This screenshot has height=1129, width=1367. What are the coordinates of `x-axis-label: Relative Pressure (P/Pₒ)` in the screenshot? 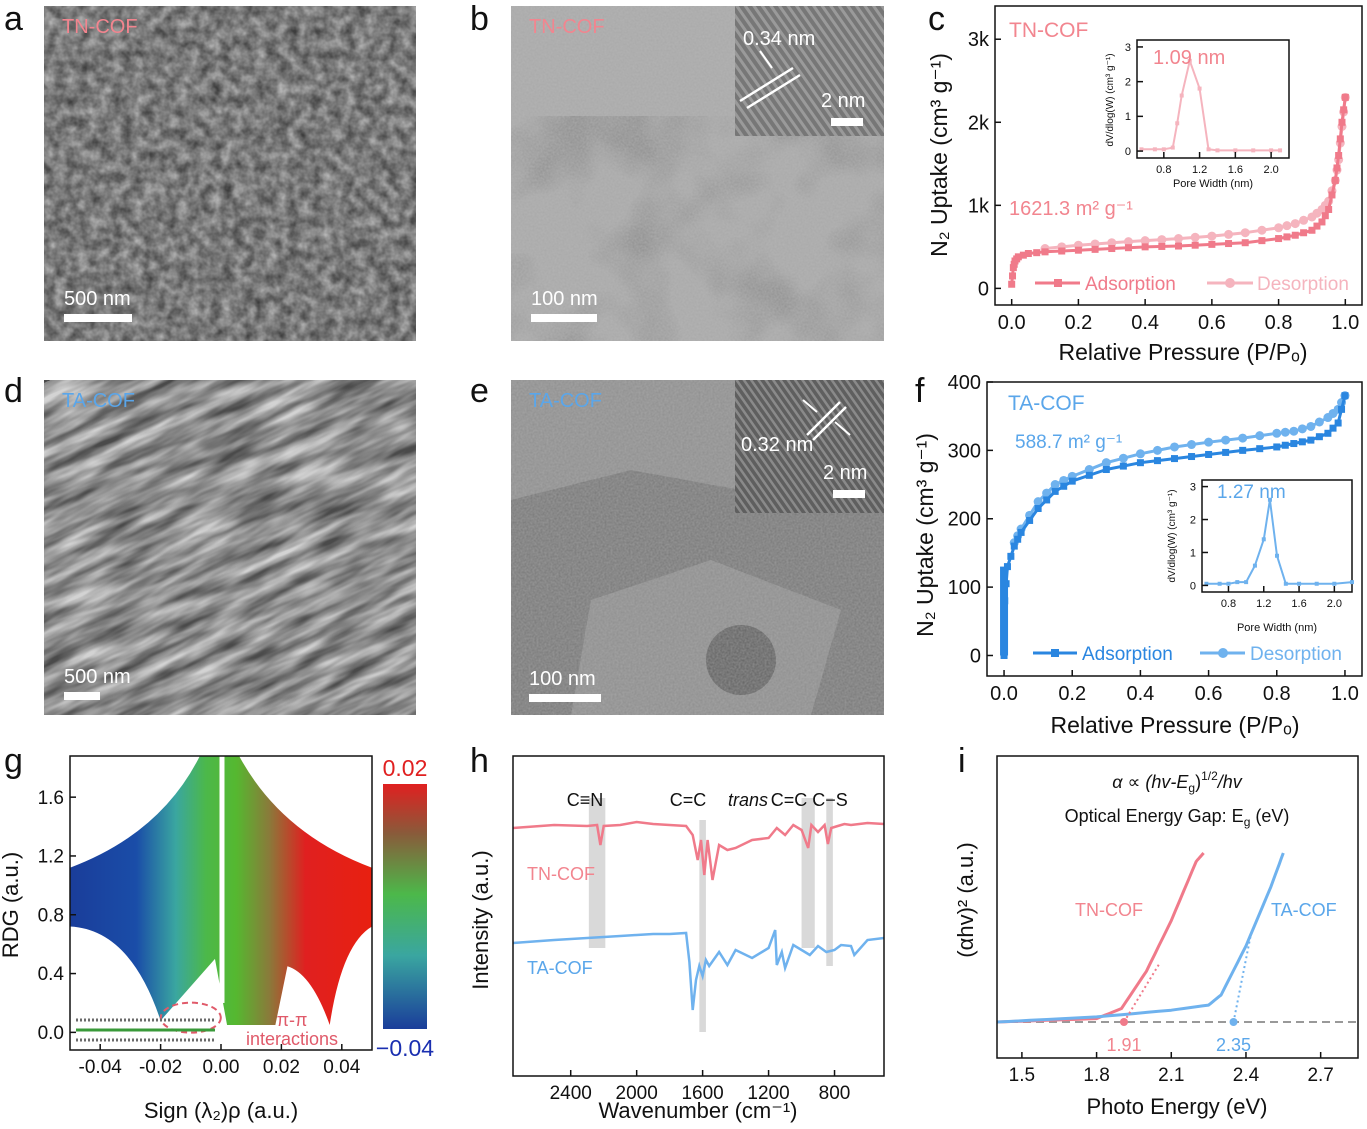 It's located at (1175, 725).